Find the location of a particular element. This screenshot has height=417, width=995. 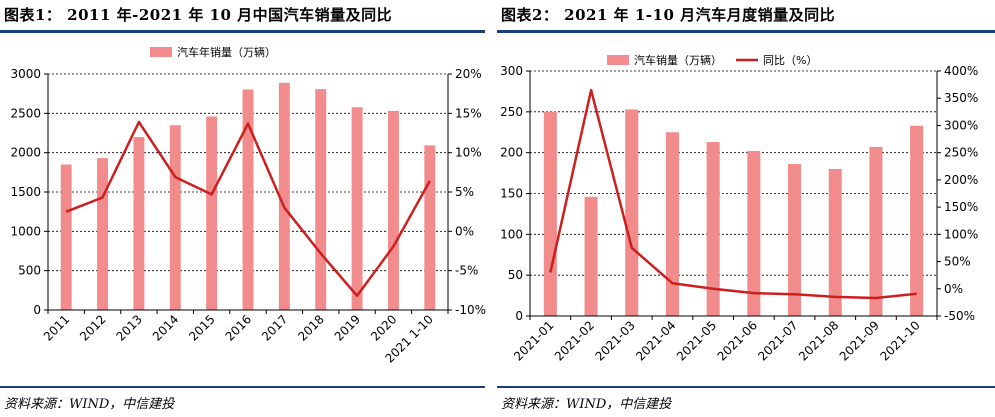

legend-label: 汽车销量（万辆） is located at coordinates (678, 60).